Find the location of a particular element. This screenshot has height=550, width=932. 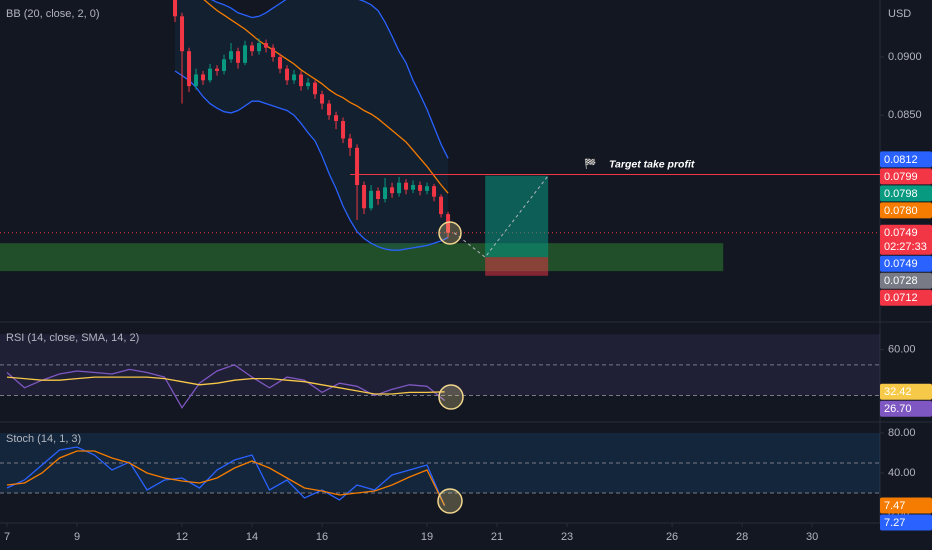

x-tick-label: 21 is located at coordinates (497, 537).